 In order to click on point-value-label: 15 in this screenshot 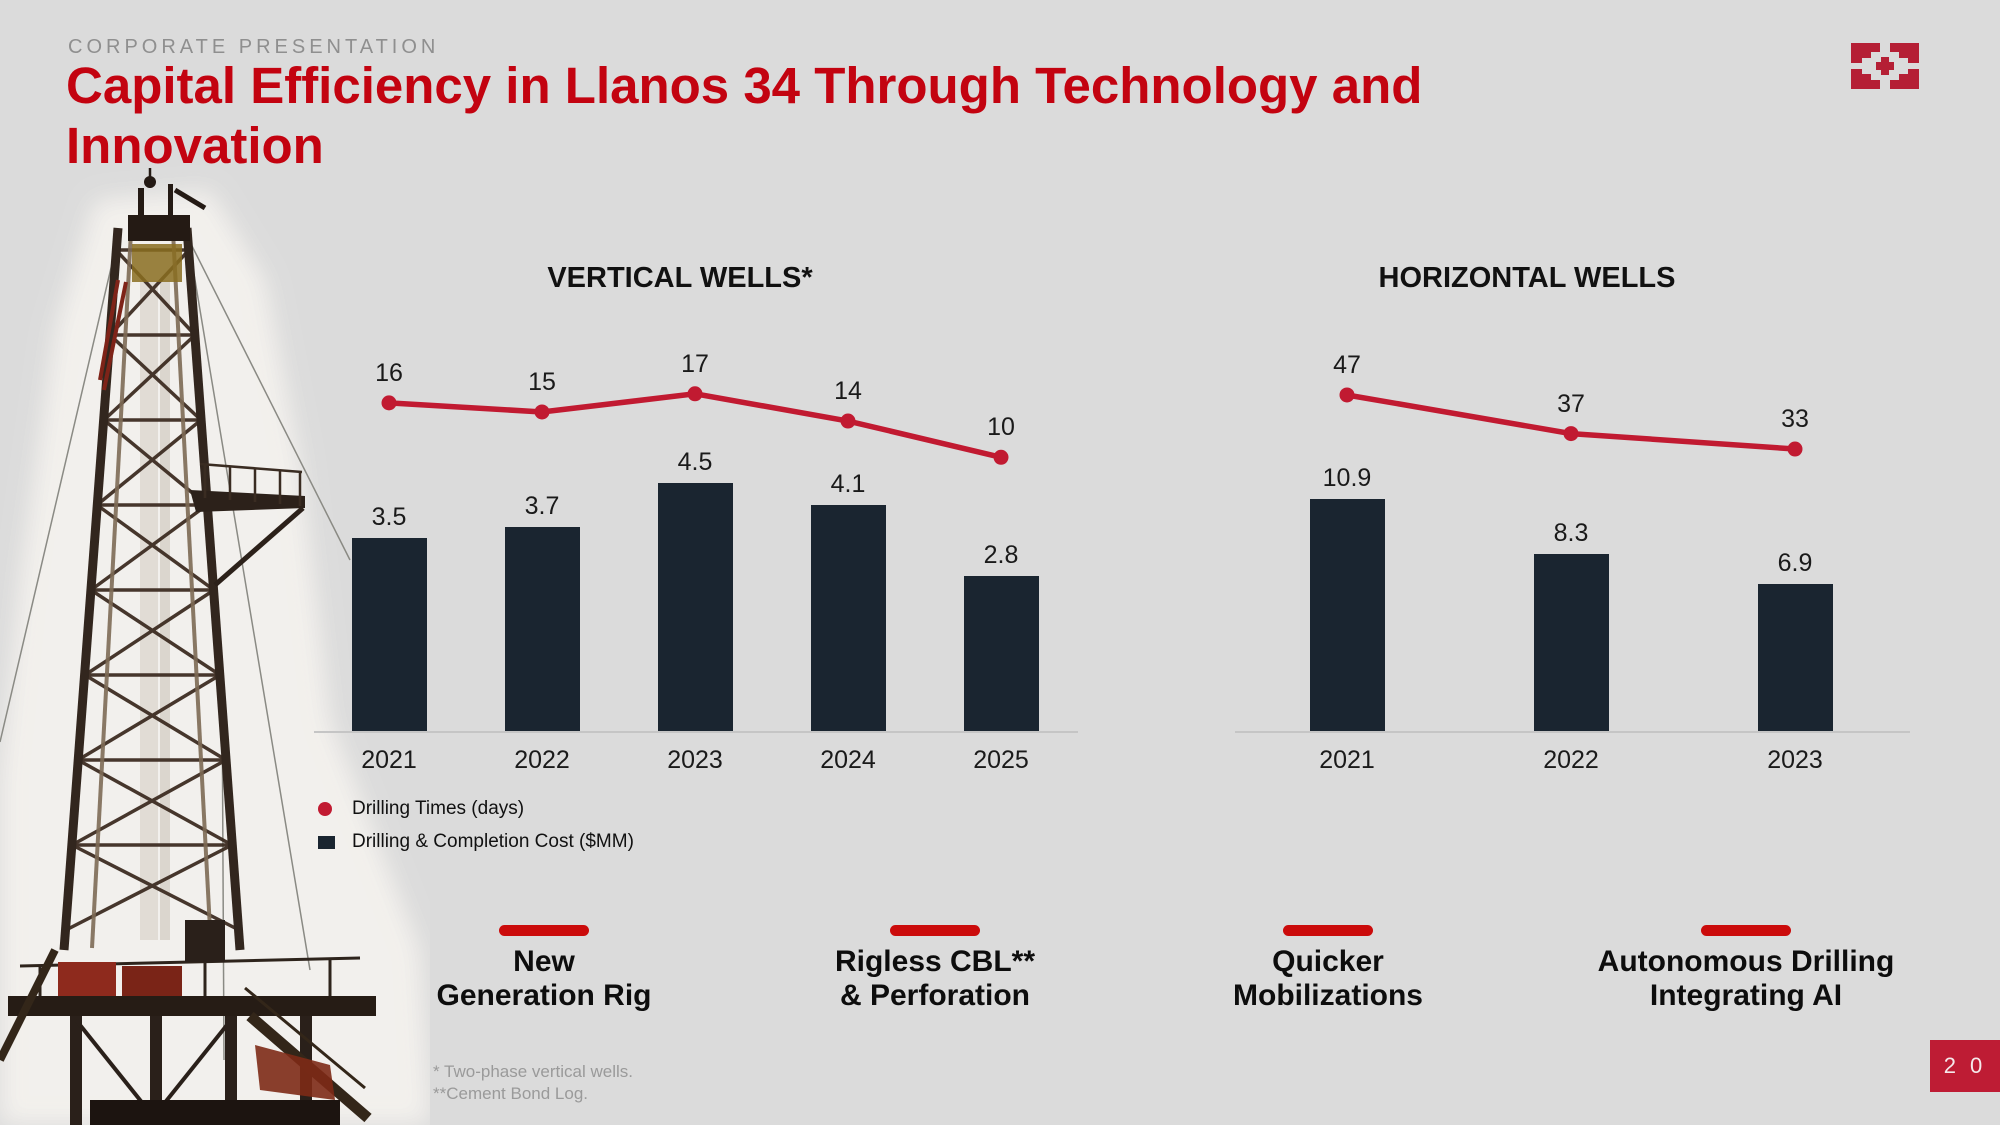, I will do `click(542, 381)`.